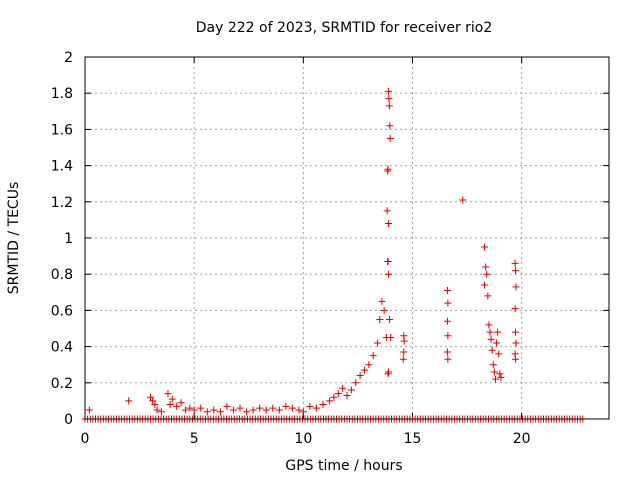 The height and width of the screenshot is (480, 640). What do you see at coordinates (62, 130) in the screenshot?
I see `y-tick-label: 1.6` at bounding box center [62, 130].